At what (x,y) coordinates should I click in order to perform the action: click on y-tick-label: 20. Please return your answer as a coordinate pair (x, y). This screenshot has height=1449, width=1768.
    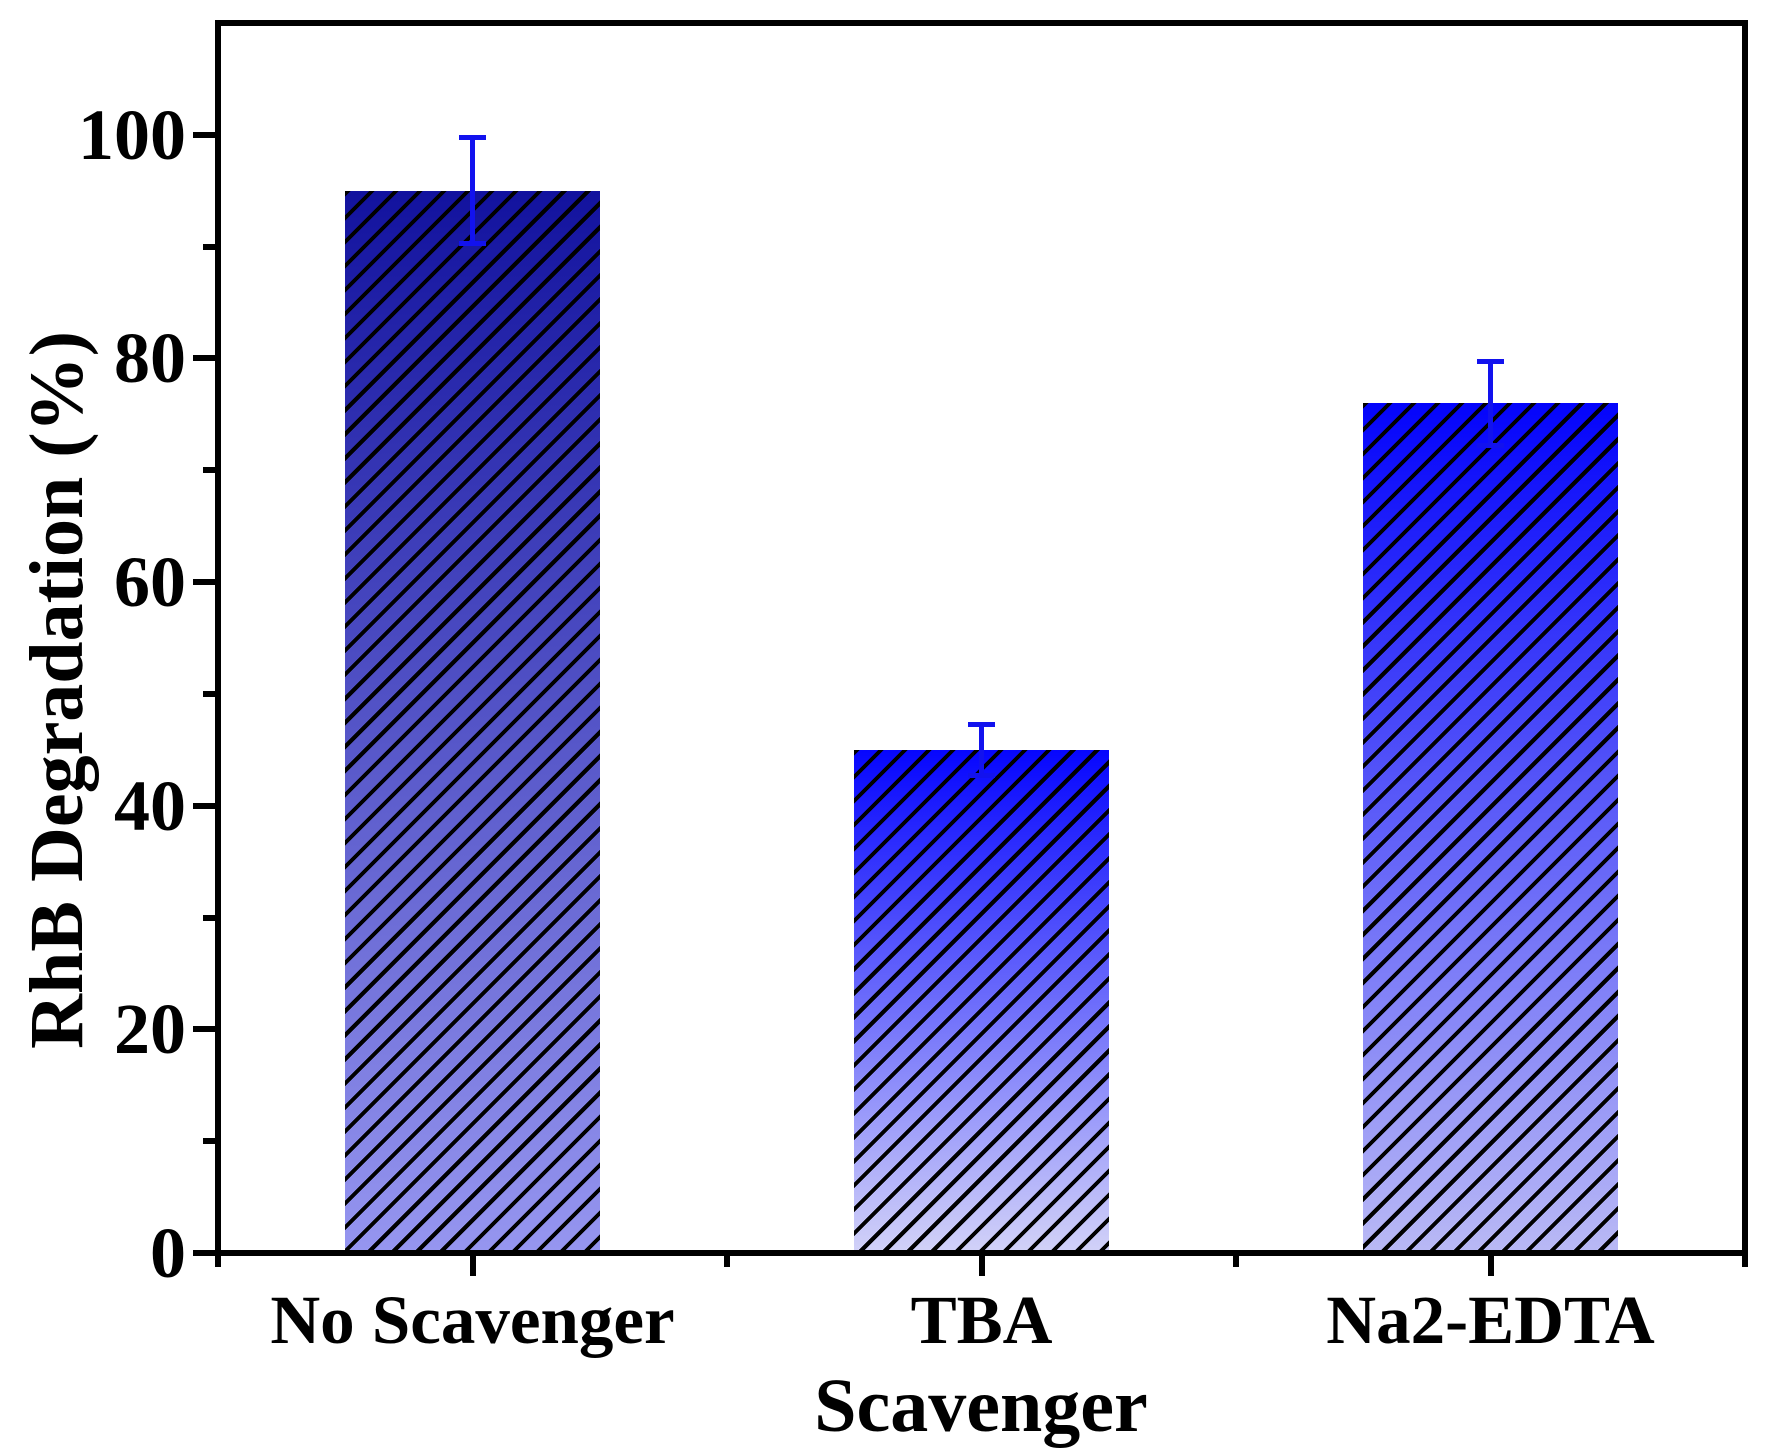
    Looking at the image, I should click on (150, 1029).